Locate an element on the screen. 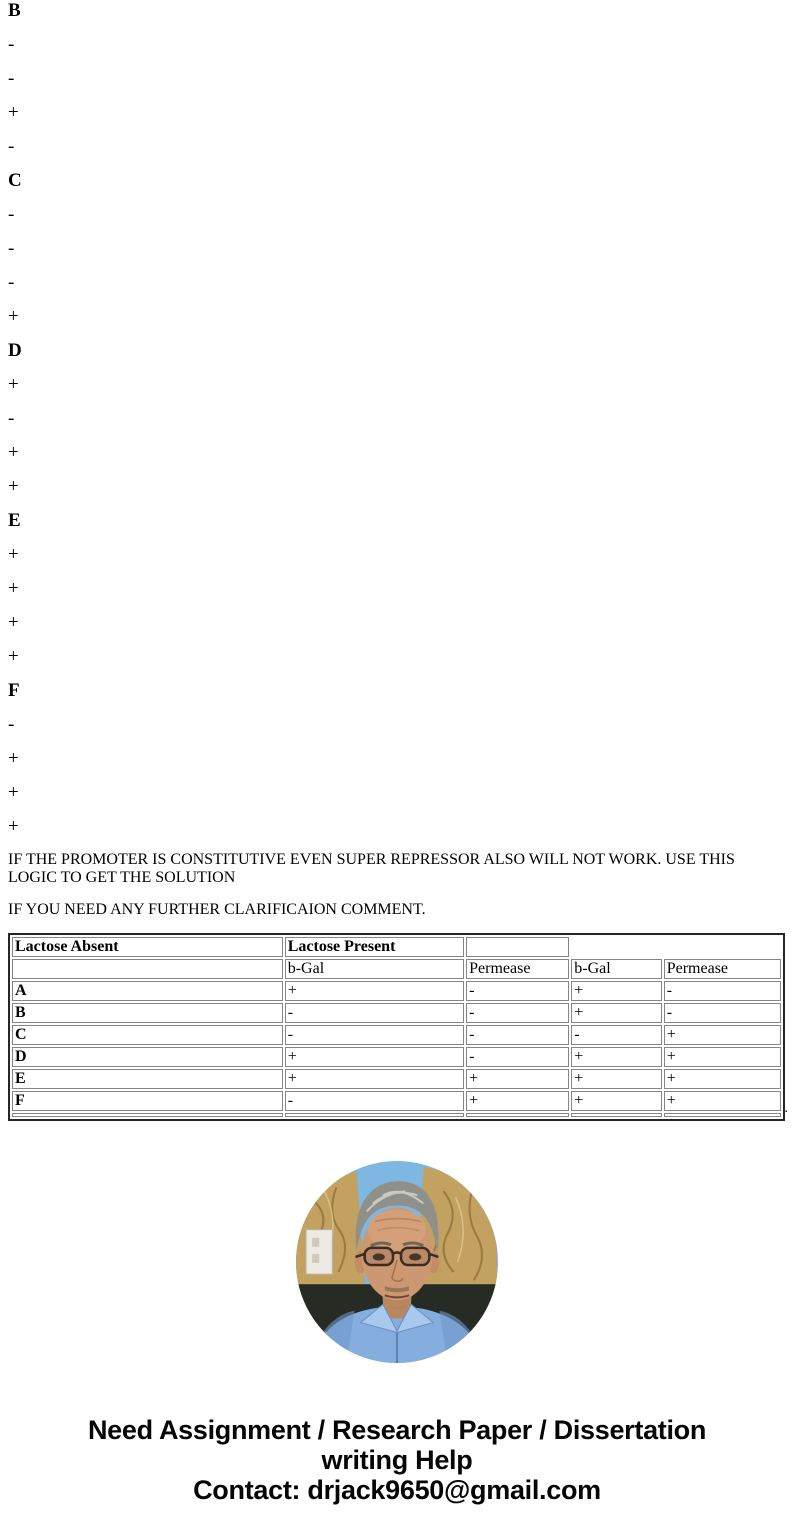  table-trailing-period: . is located at coordinates (786, 1108).